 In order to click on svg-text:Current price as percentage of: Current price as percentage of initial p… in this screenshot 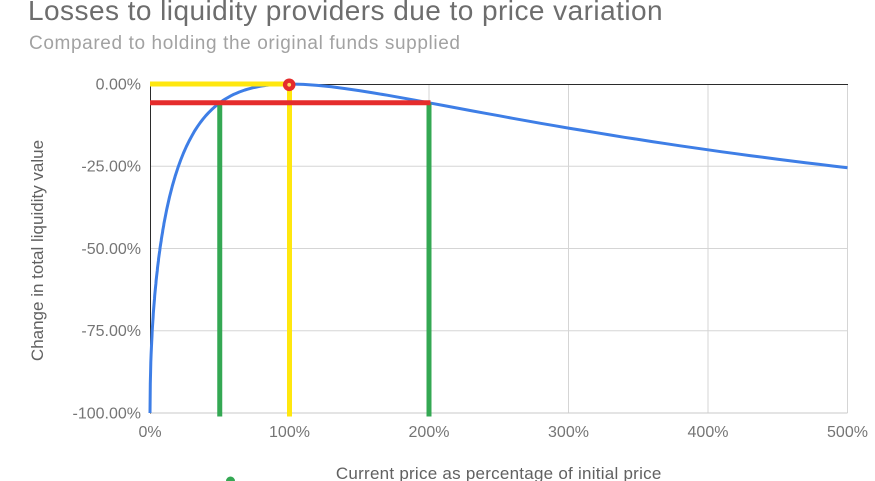, I will do `click(499, 472)`.